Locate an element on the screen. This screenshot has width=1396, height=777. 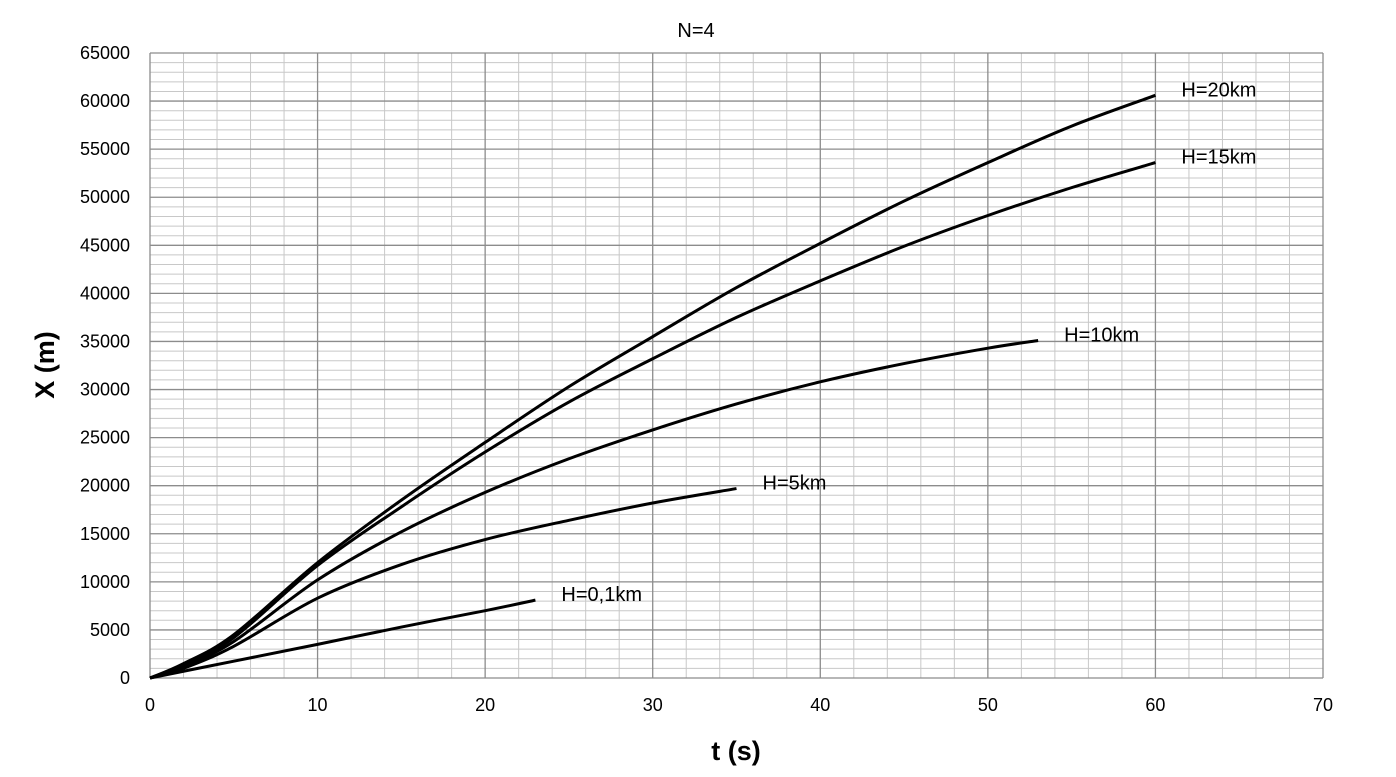
x-tick-label: 20 is located at coordinates (485, 705).